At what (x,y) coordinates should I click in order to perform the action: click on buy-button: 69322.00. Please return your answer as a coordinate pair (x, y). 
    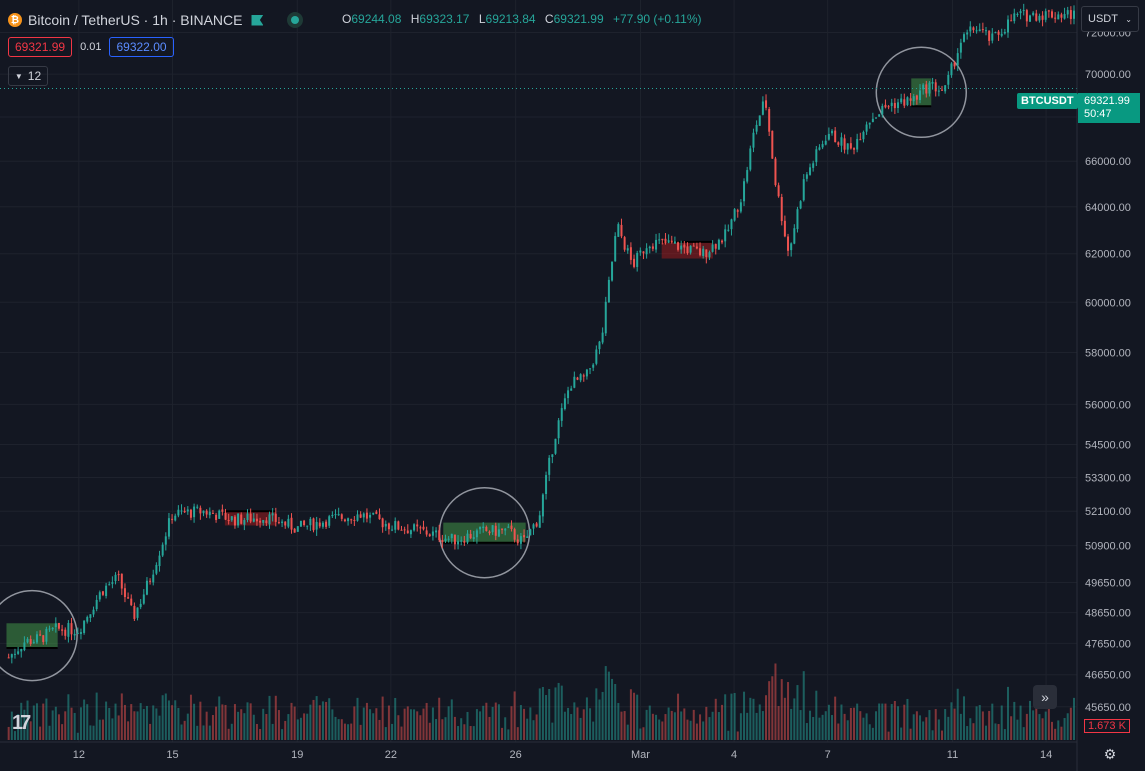
    Looking at the image, I should click on (141, 47).